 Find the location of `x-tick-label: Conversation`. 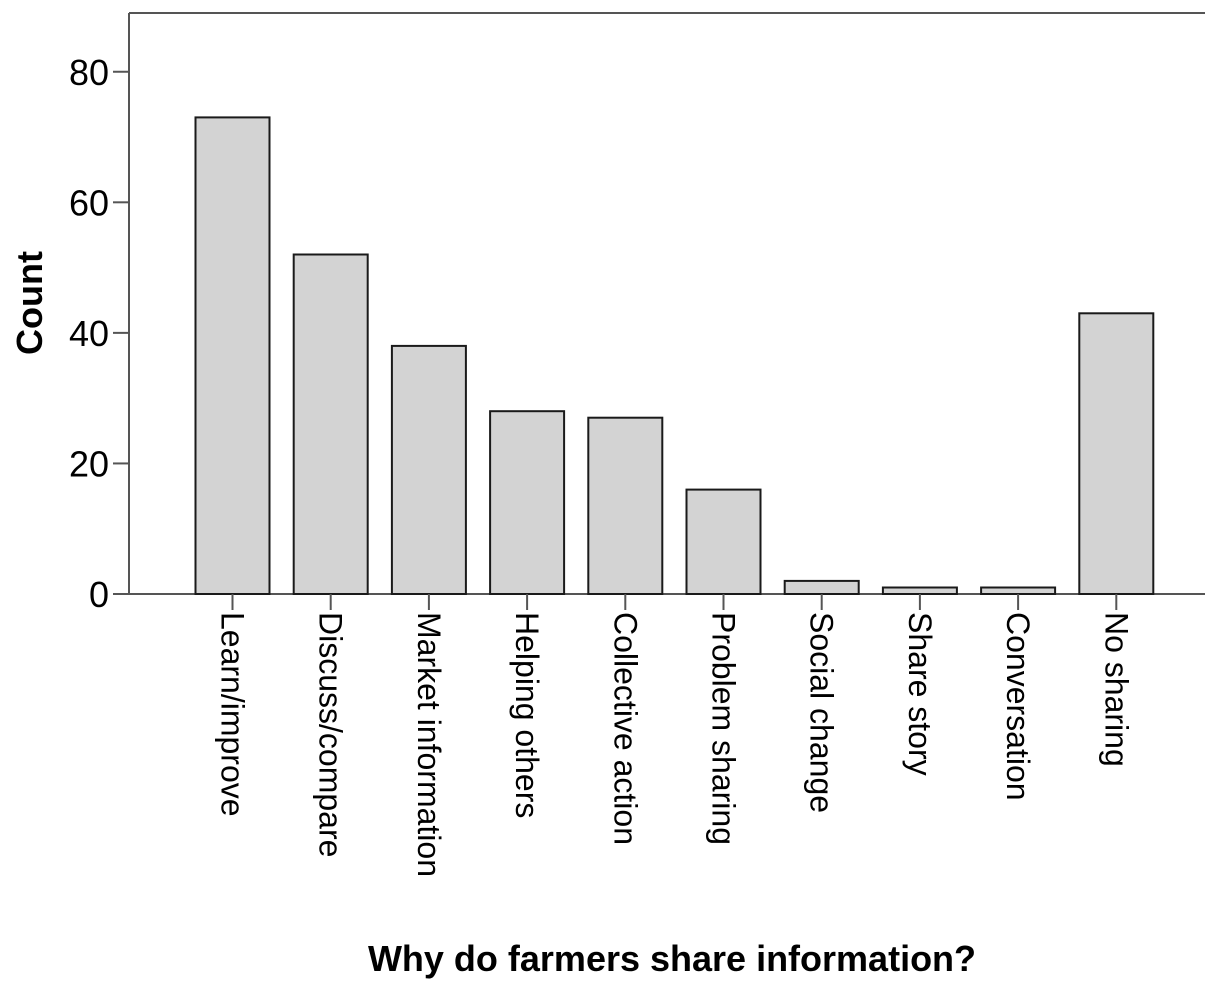

x-tick-label: Conversation is located at coordinates (1018, 706).